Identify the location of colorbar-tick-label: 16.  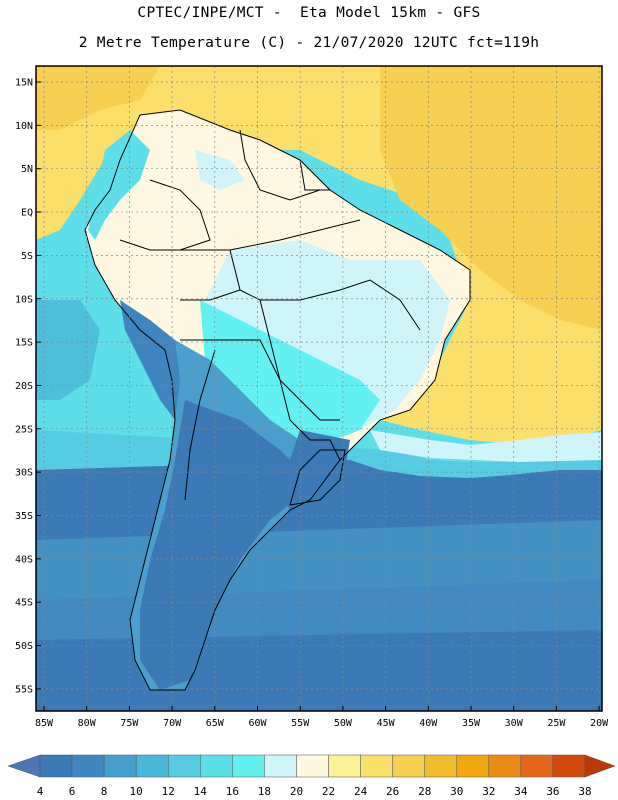
(232, 791).